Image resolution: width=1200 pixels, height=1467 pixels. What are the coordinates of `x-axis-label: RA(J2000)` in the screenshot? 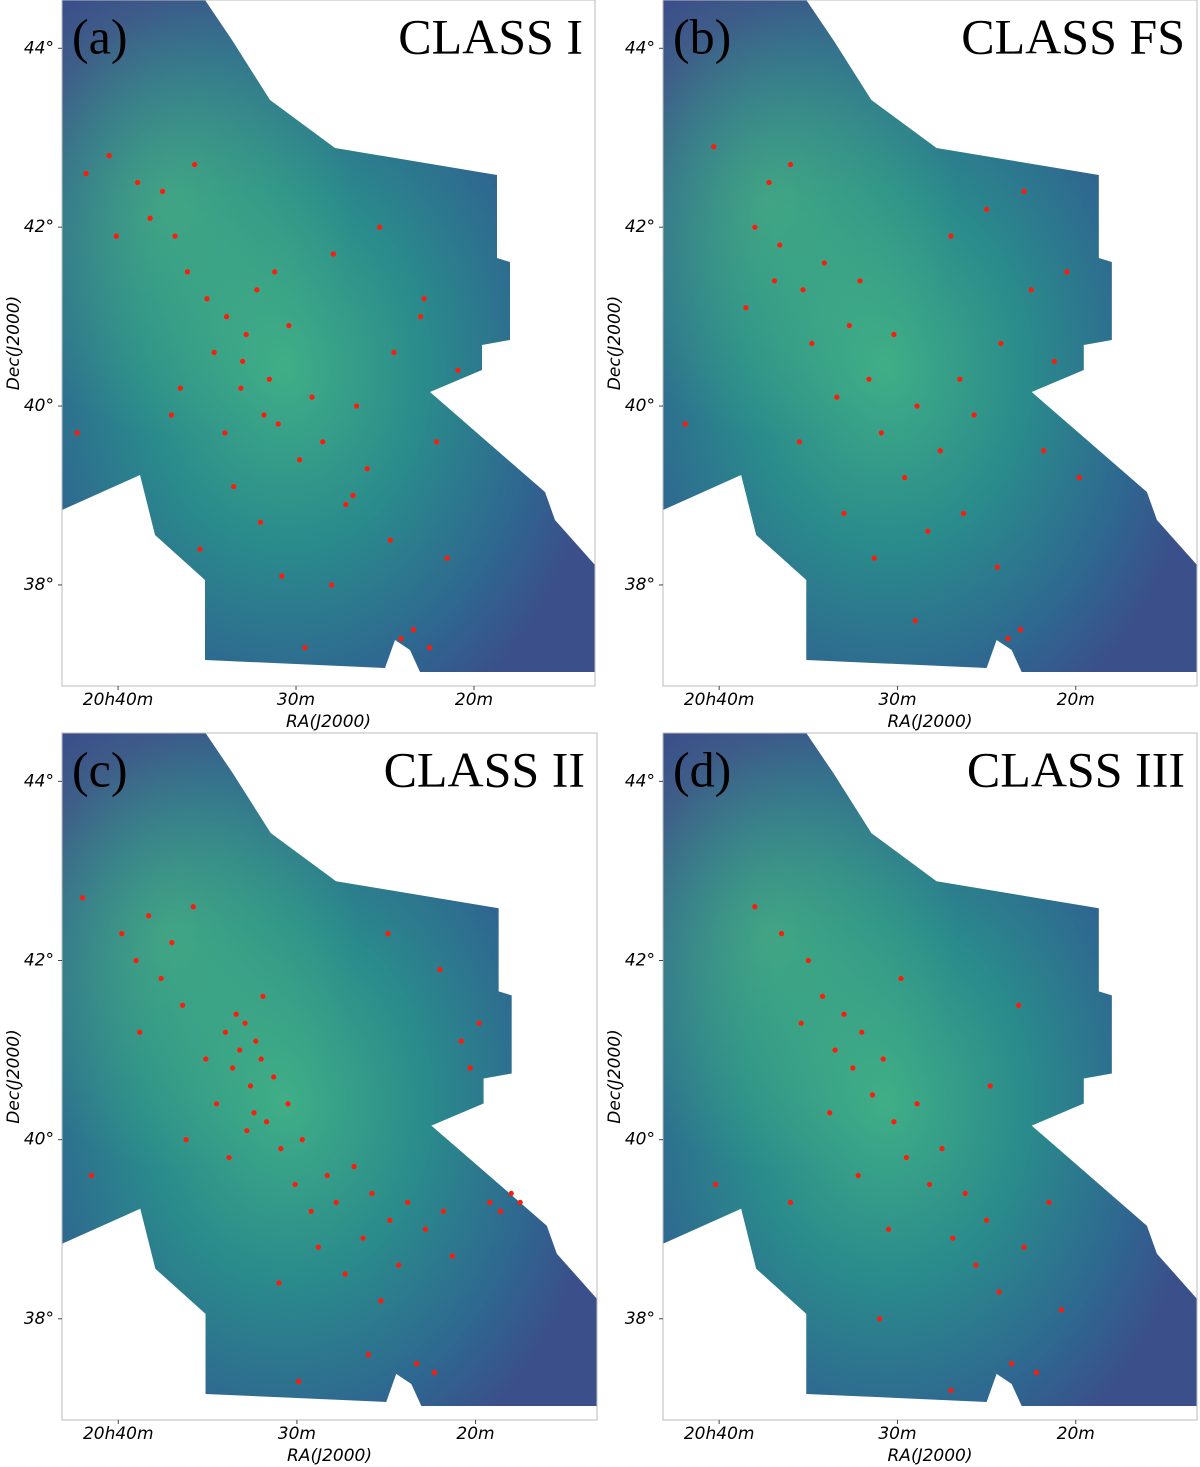 It's located at (329, 1456).